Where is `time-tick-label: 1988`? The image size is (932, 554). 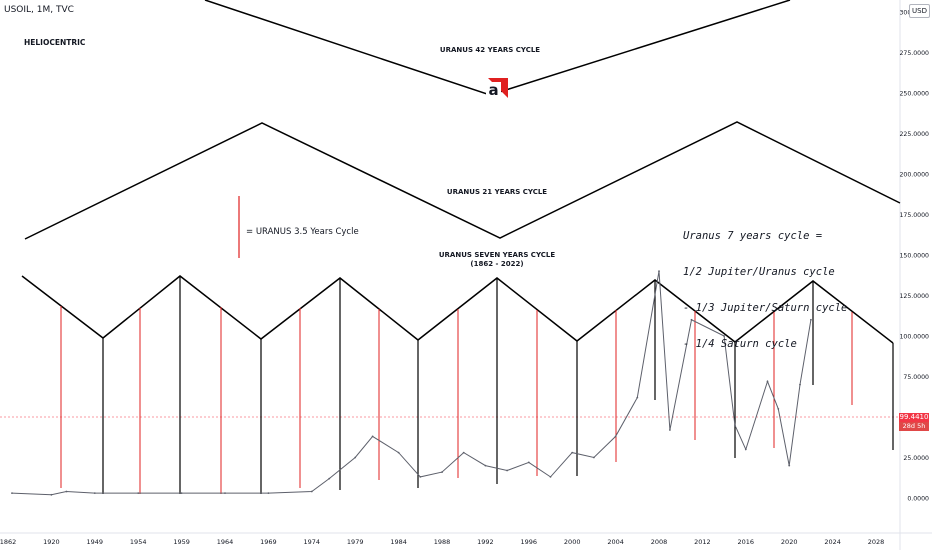
time-tick-label: 1988 is located at coordinates (442, 542).